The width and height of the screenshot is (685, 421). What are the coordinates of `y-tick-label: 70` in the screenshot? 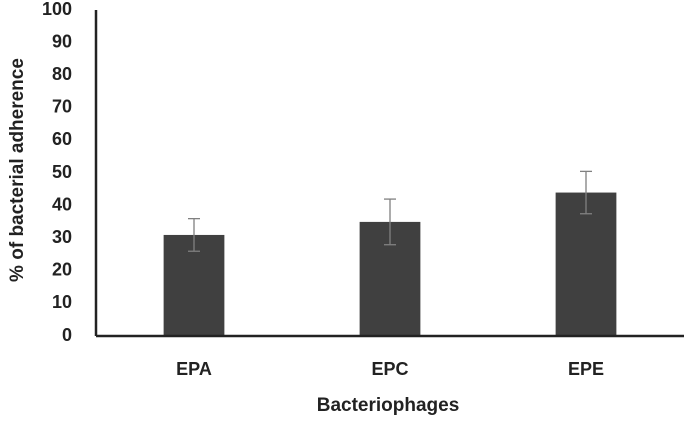 It's located at (62, 107).